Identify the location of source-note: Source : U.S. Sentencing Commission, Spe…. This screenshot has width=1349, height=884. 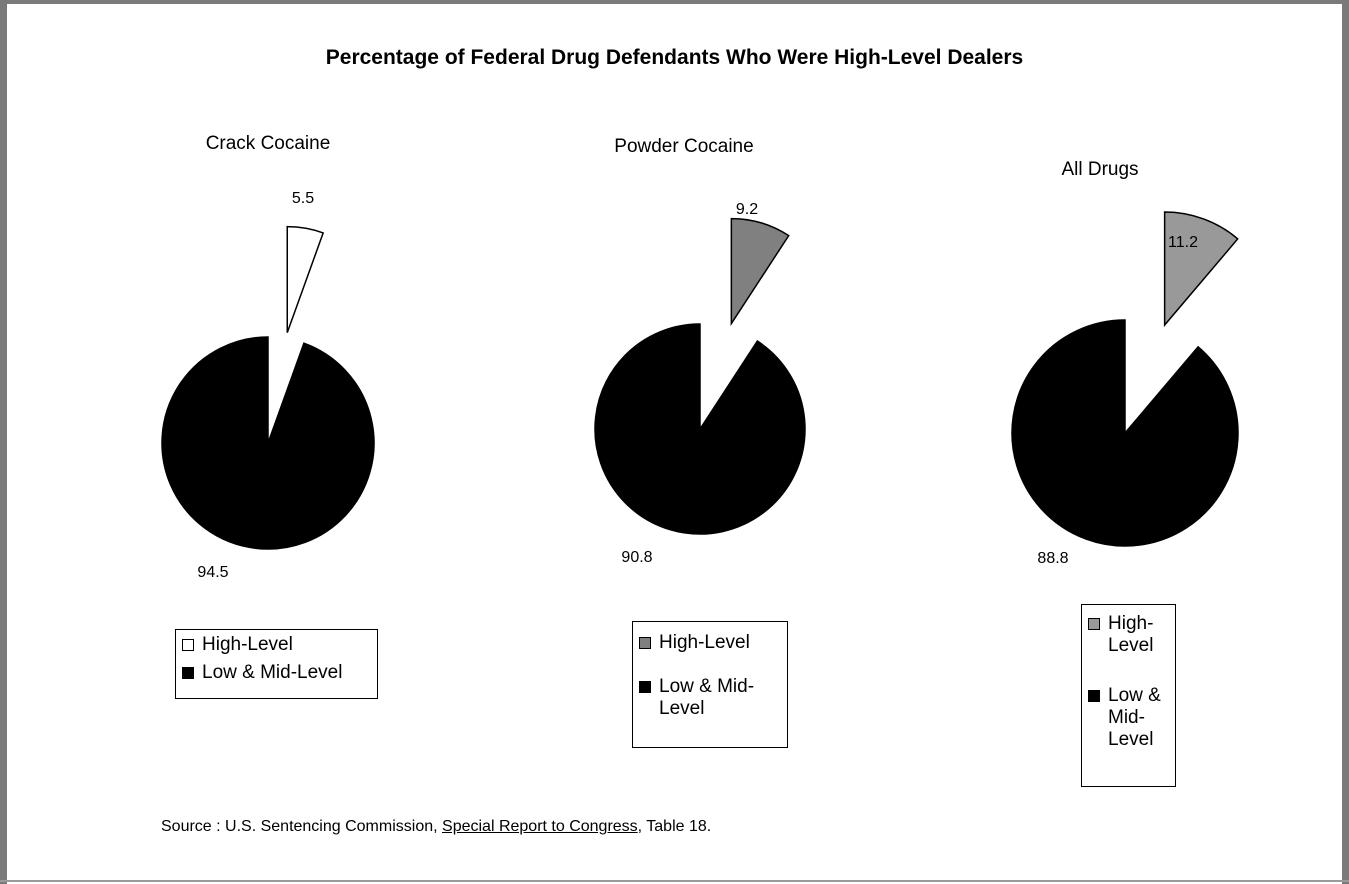
(436, 827).